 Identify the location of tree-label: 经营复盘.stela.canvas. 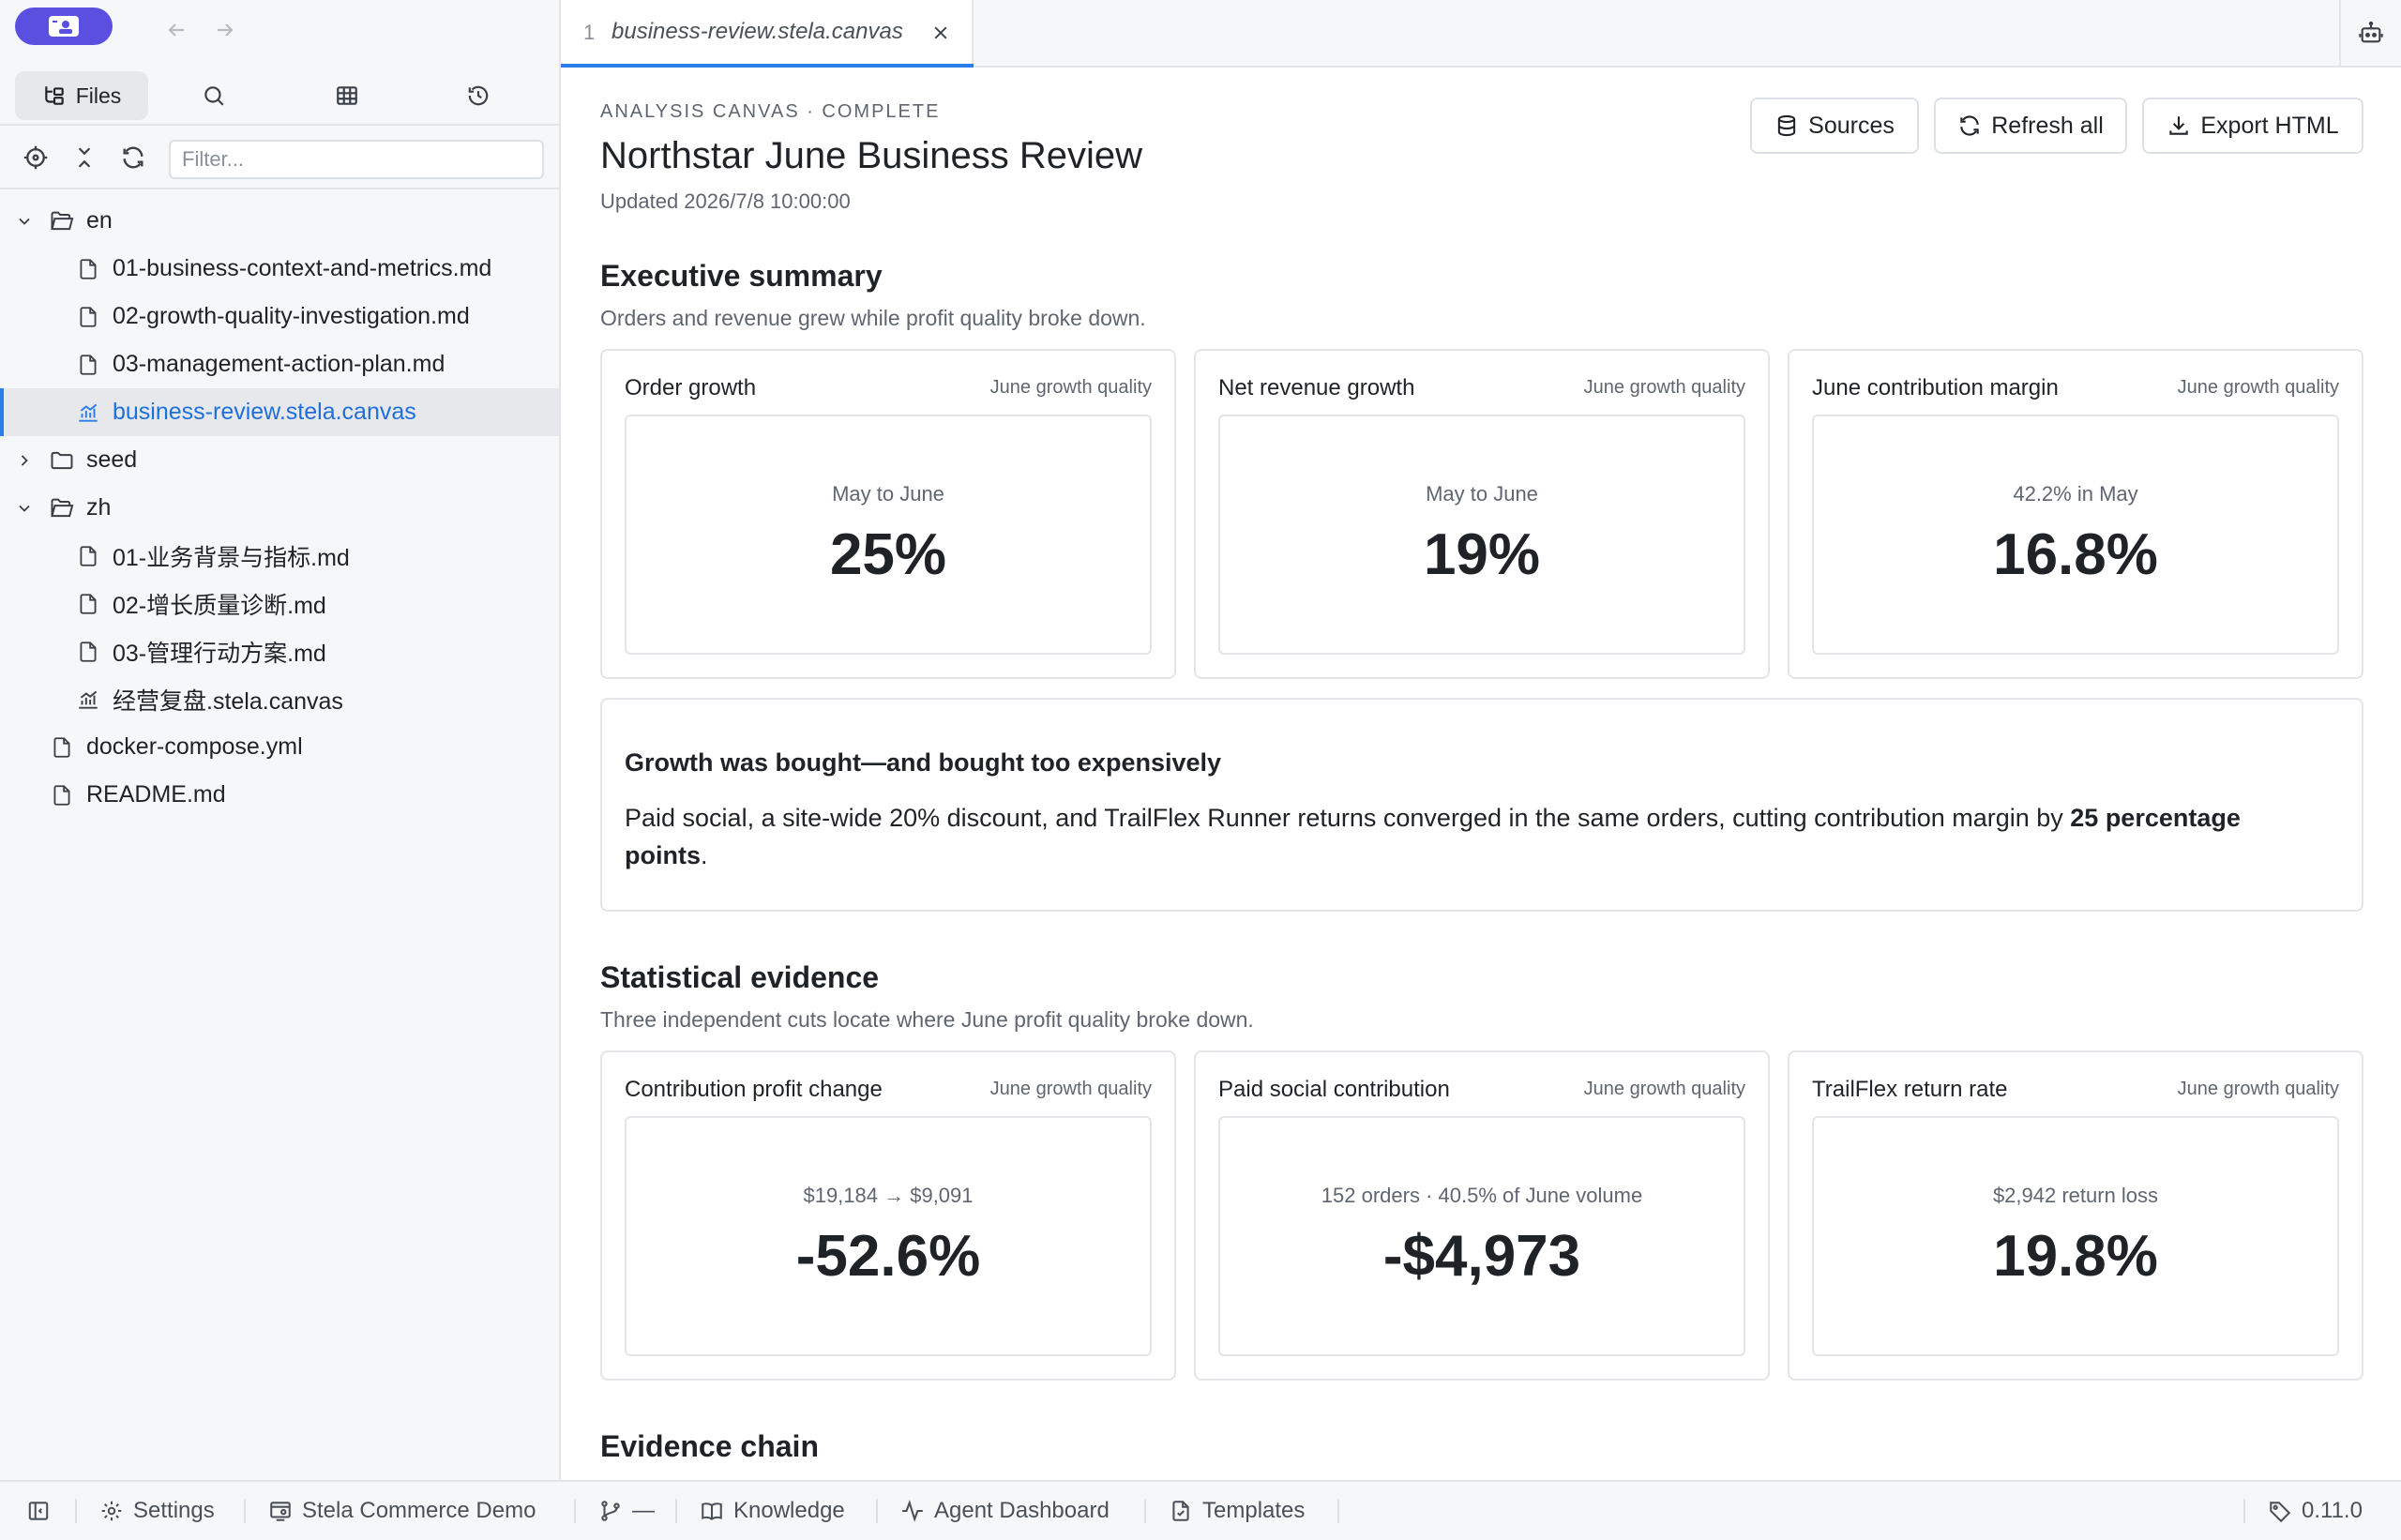
(228, 701).